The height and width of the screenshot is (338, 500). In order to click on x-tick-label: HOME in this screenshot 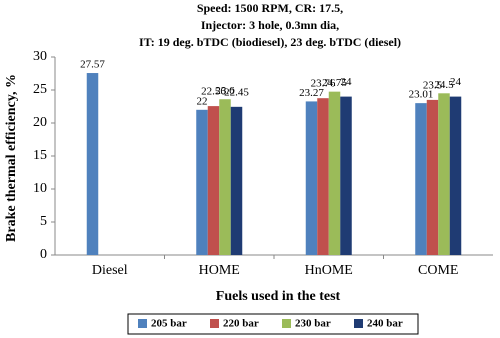, I will do `click(219, 270)`.